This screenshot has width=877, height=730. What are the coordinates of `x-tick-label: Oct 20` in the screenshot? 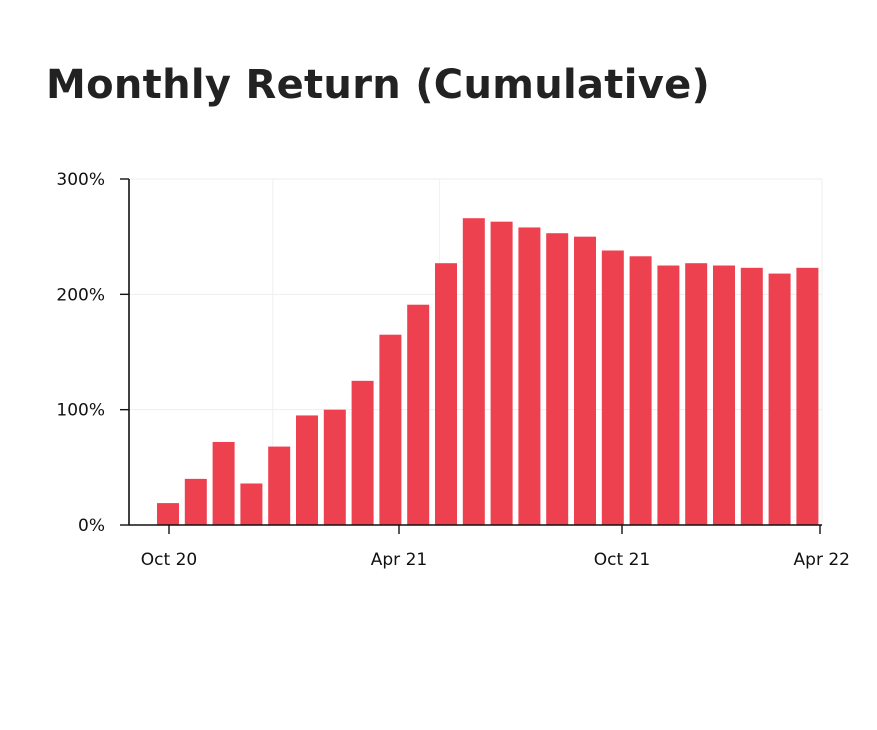 It's located at (169, 560).